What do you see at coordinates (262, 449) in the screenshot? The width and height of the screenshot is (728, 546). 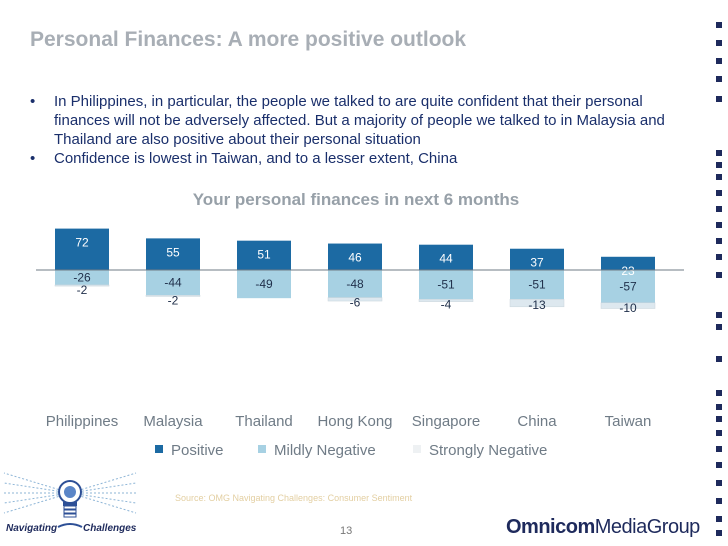 I see `legend-swatch-mildly-negative` at bounding box center [262, 449].